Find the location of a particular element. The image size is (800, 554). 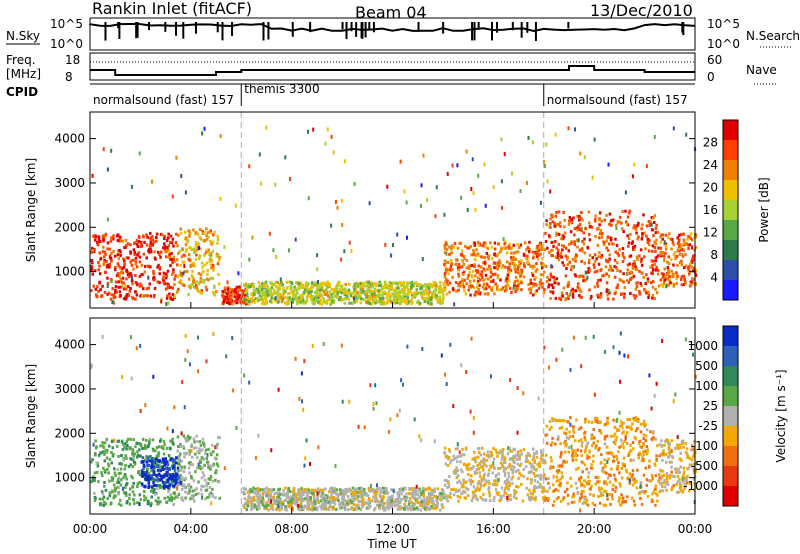

y-tick-label: 4000 is located at coordinates (69, 139).